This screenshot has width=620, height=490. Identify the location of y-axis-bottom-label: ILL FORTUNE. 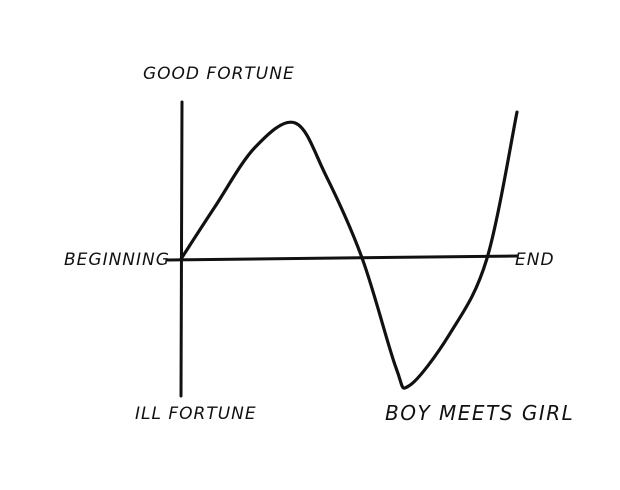
(196, 414).